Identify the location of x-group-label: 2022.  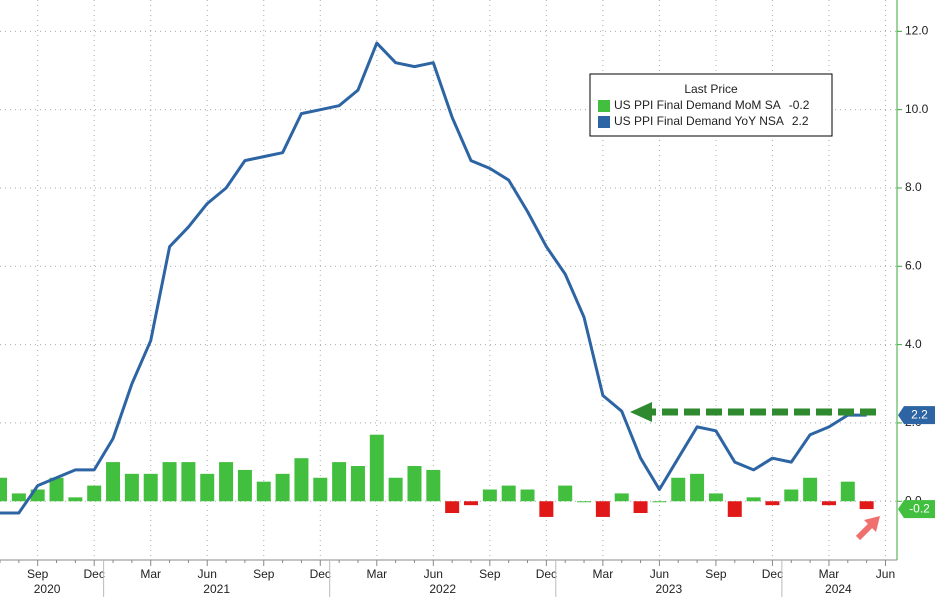
(442, 589).